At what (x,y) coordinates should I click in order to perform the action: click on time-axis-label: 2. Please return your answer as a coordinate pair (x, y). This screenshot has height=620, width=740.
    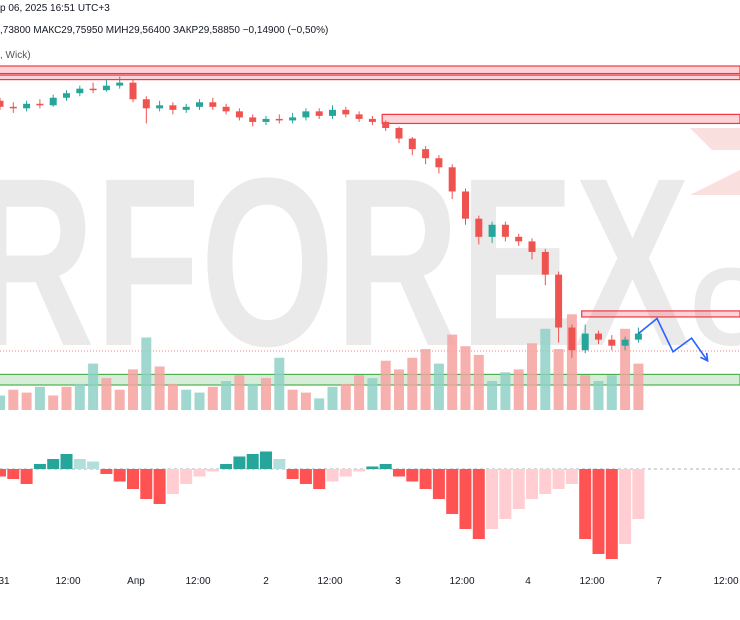
    Looking at the image, I should click on (266, 581).